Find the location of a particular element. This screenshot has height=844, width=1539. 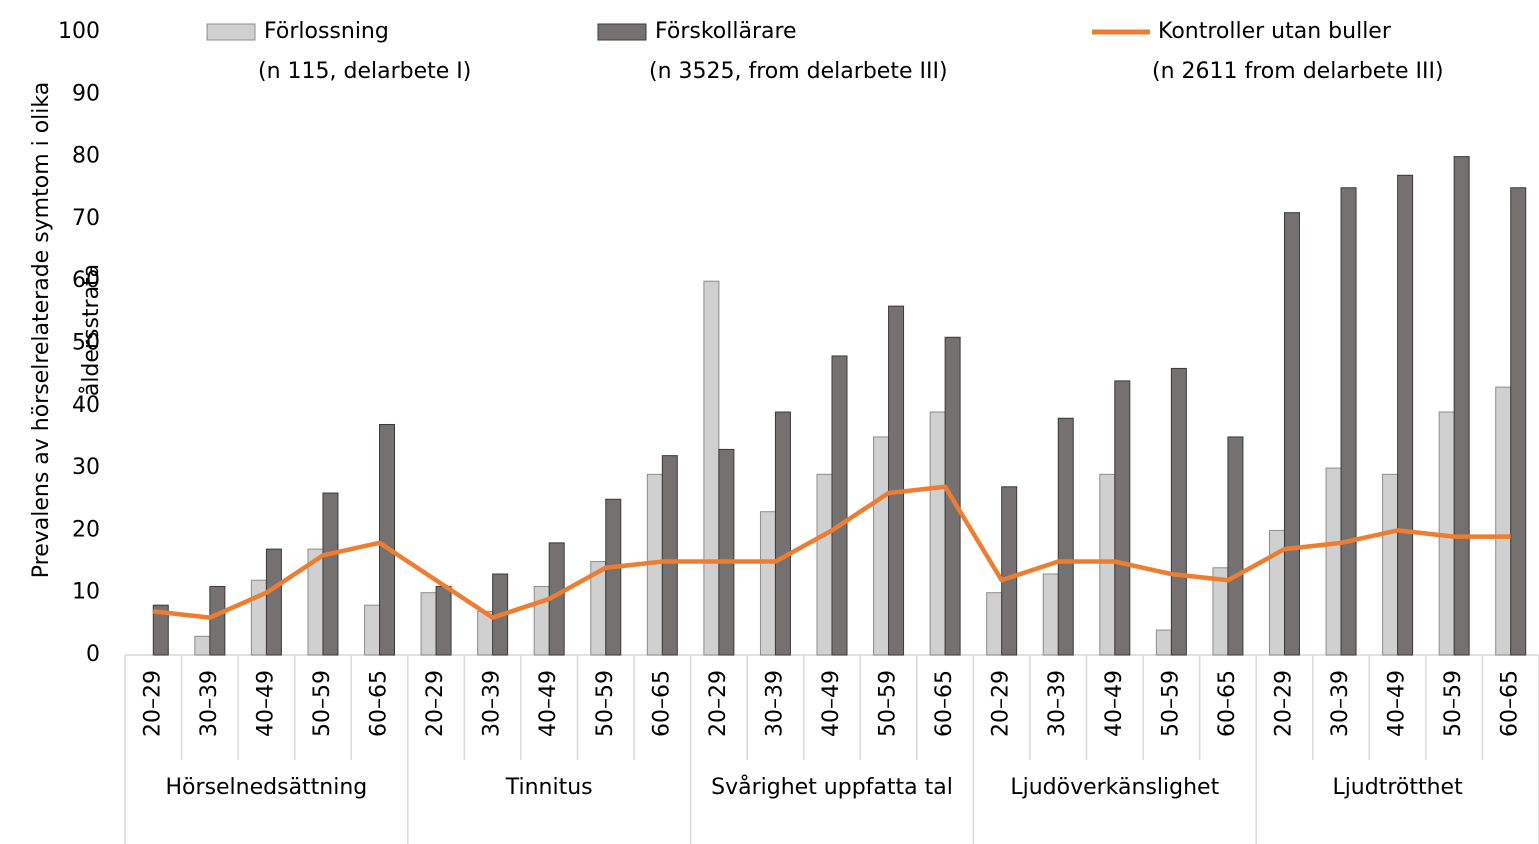

legend-note: (n 115, delarbete I) is located at coordinates (364, 71).